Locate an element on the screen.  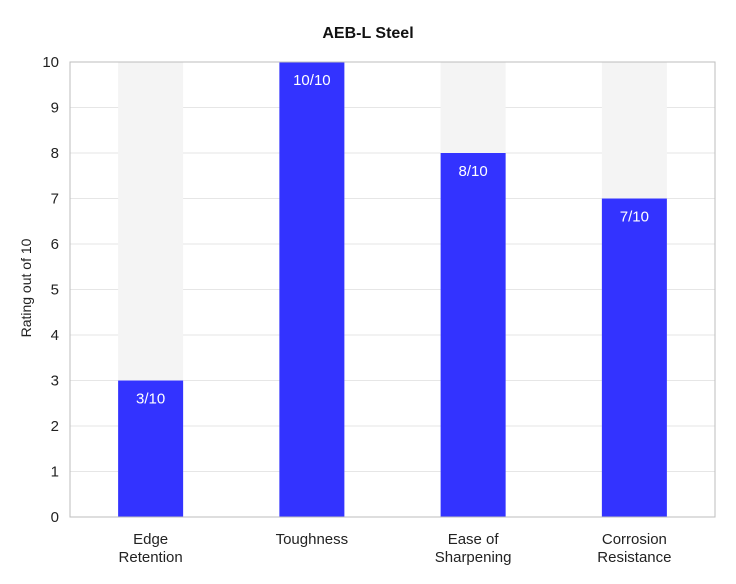
bar-value-label: 8/10 is located at coordinates (473, 171).